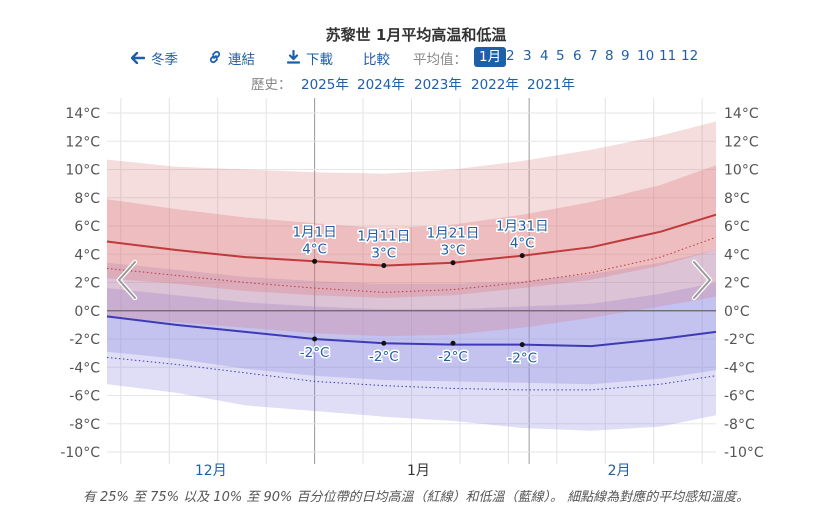  I want to click on y-tick-label-left: -4°C, so click(84, 368).